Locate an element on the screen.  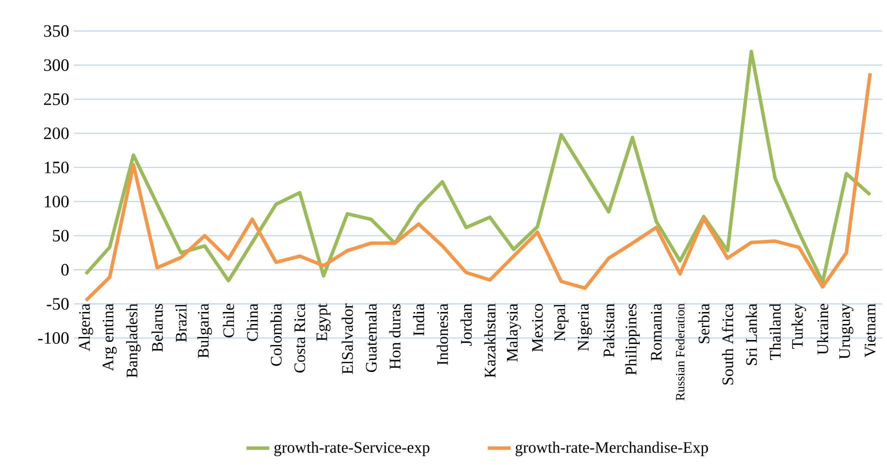
x-tick-label: Bangladesh is located at coordinates (133, 341).